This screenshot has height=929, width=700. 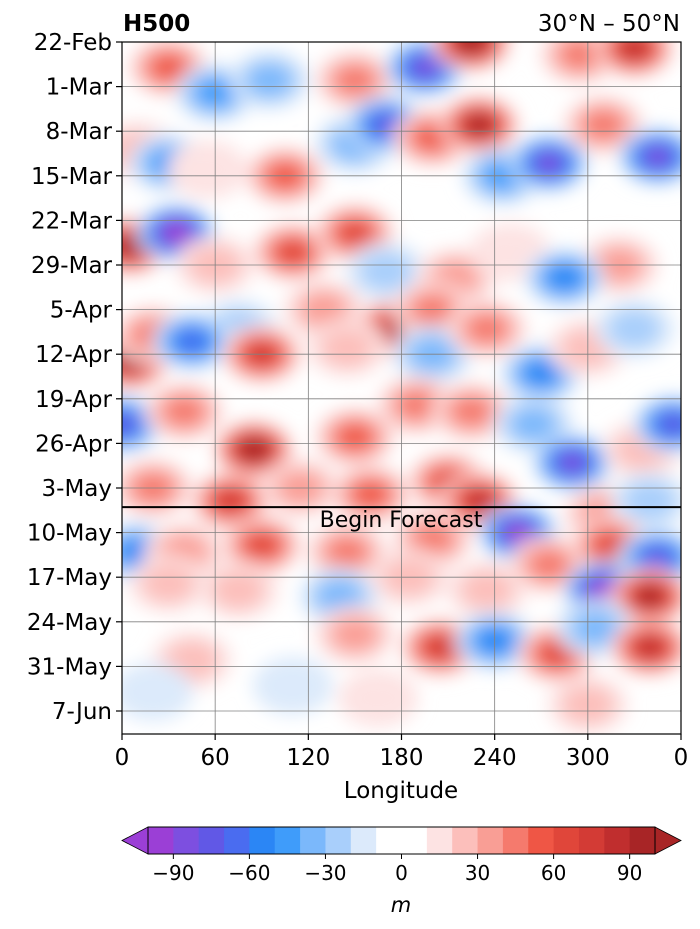 I want to click on y-tick-label: 12-Apr, so click(x=73, y=355).